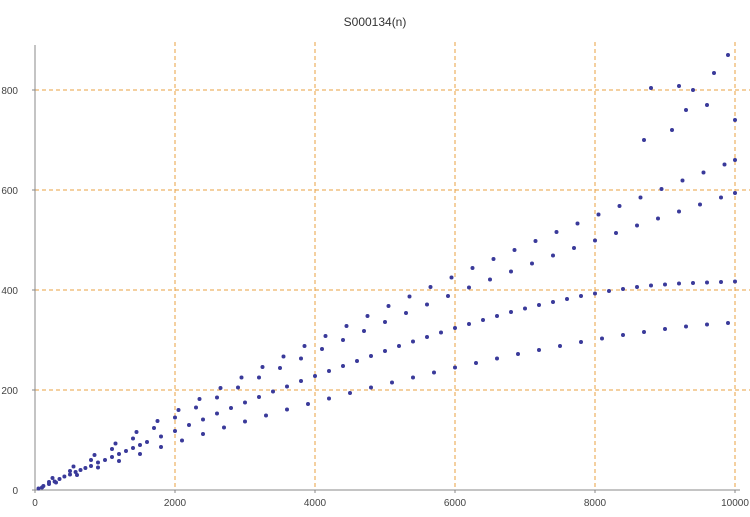 The width and height of the screenshot is (750, 517). Describe the element at coordinates (315, 503) in the screenshot. I see `x-tick-label: 4000` at that location.